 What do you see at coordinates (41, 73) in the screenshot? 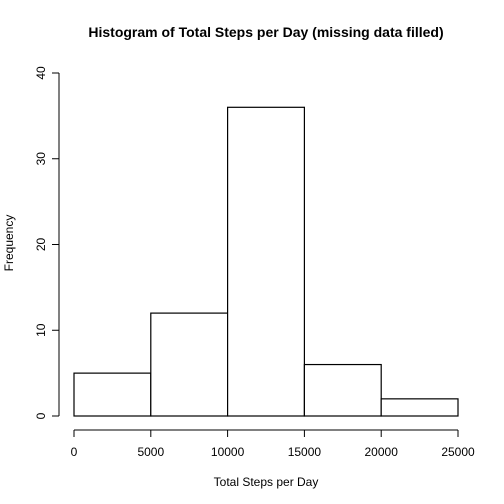
I see `y-tick-label: 40` at bounding box center [41, 73].